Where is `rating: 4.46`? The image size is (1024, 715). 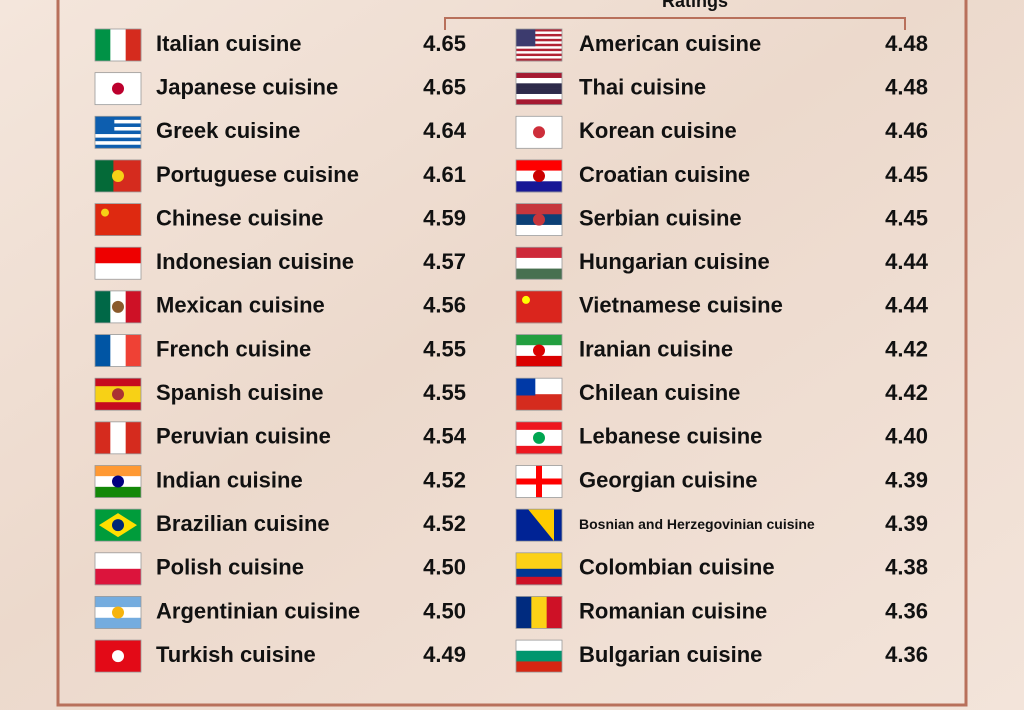 rating: 4.46 is located at coordinates (906, 130).